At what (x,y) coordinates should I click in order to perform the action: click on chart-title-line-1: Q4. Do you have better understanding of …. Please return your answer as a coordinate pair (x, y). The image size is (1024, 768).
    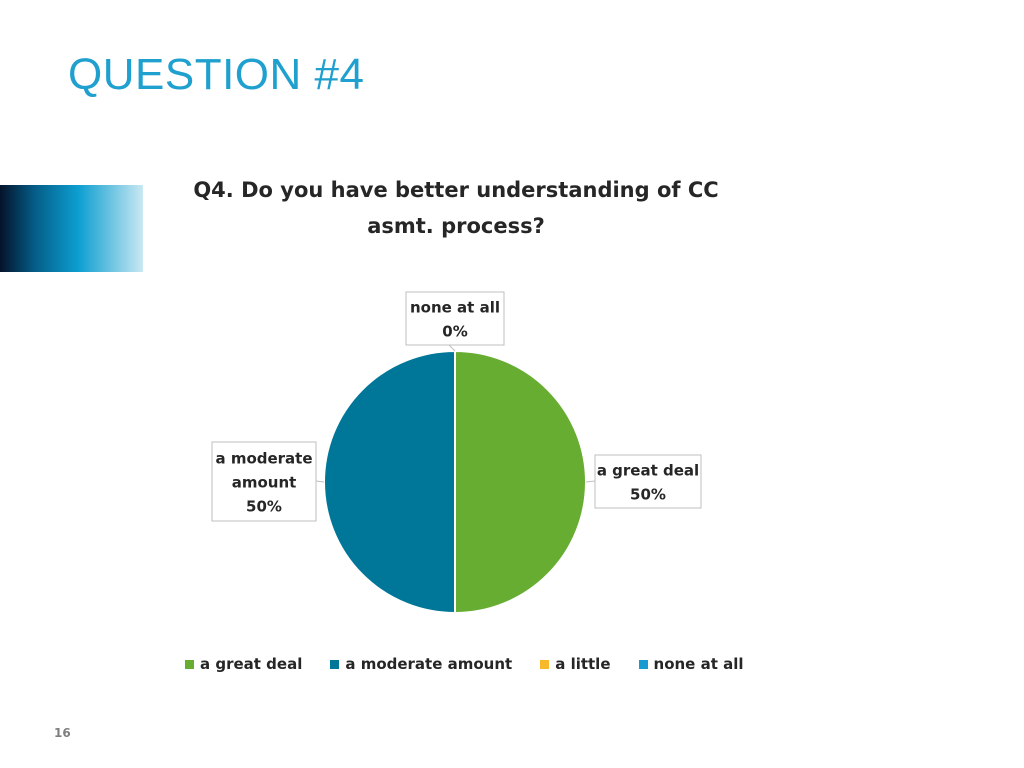
    Looking at the image, I should click on (456, 190).